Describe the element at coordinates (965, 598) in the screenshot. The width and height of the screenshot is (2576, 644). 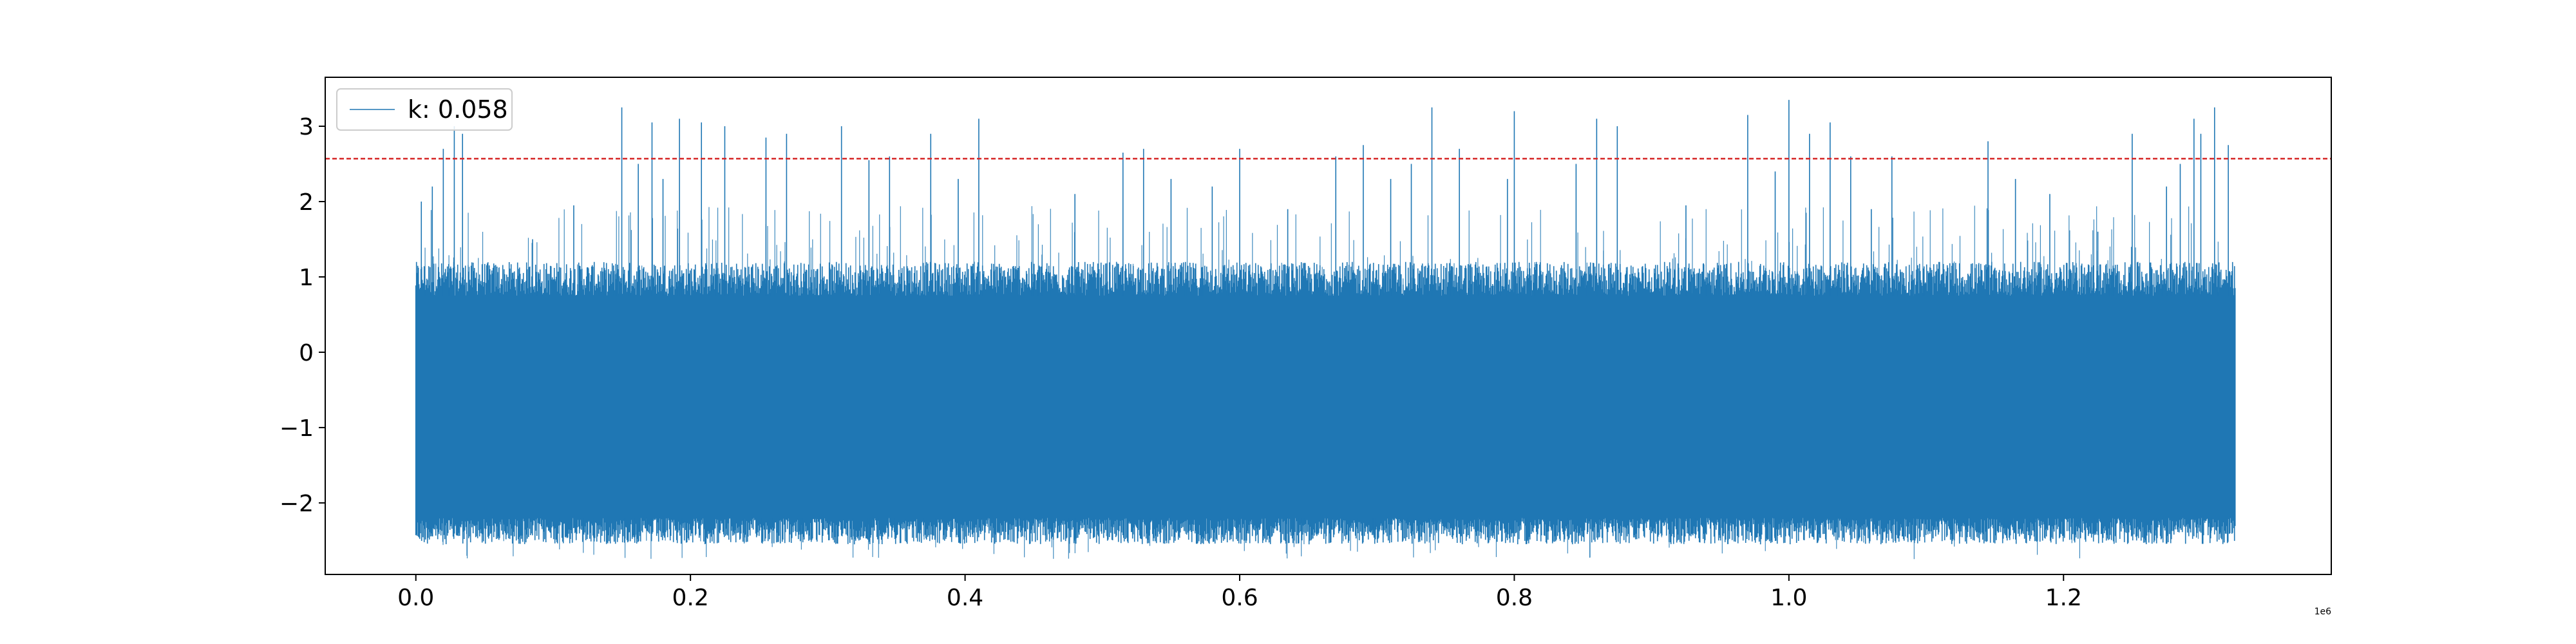
I see `x-tick-label: 0.4` at that location.